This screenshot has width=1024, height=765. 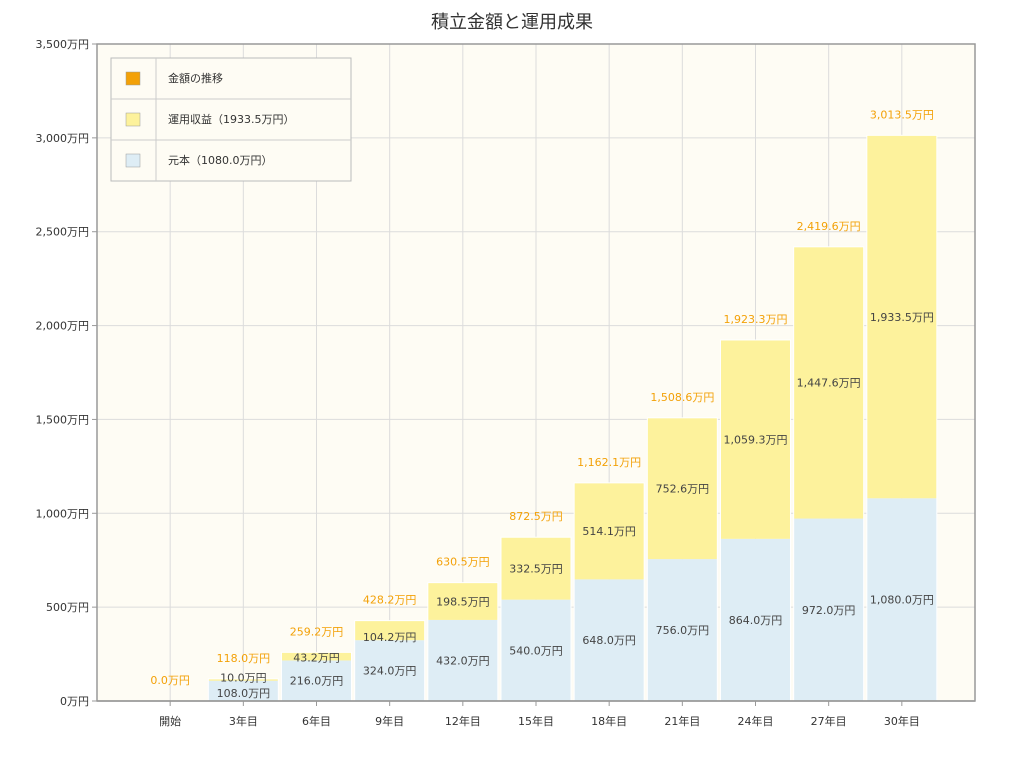 I want to click on y-tick-label: 2,500万円, so click(x=63, y=232).